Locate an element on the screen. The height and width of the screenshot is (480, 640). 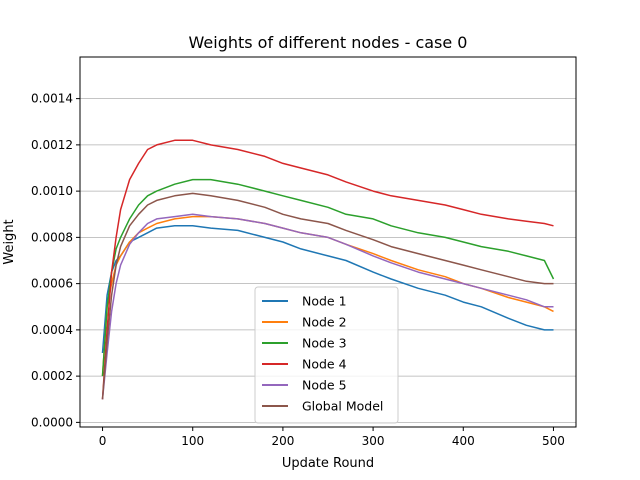
legend-box is located at coordinates (326, 355).